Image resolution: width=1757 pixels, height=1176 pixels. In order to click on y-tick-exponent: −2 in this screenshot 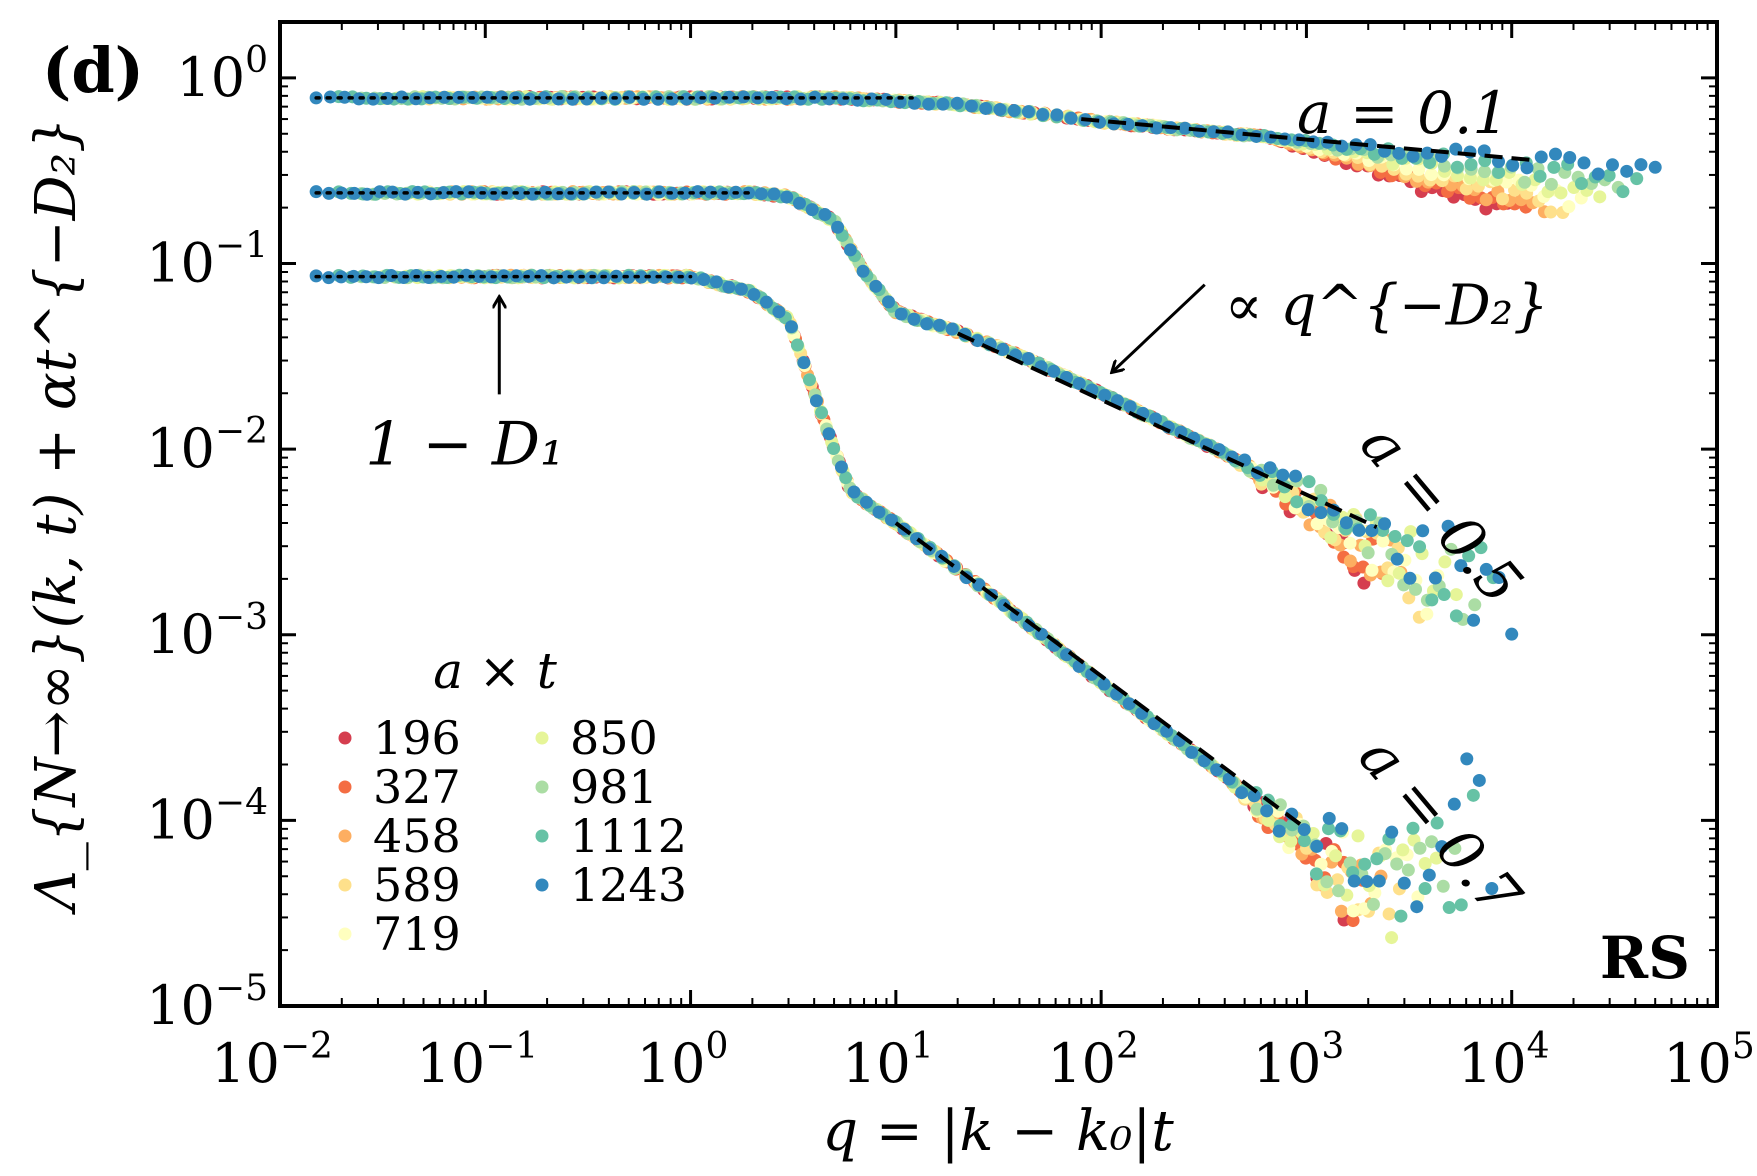, I will do `click(241, 431)`.